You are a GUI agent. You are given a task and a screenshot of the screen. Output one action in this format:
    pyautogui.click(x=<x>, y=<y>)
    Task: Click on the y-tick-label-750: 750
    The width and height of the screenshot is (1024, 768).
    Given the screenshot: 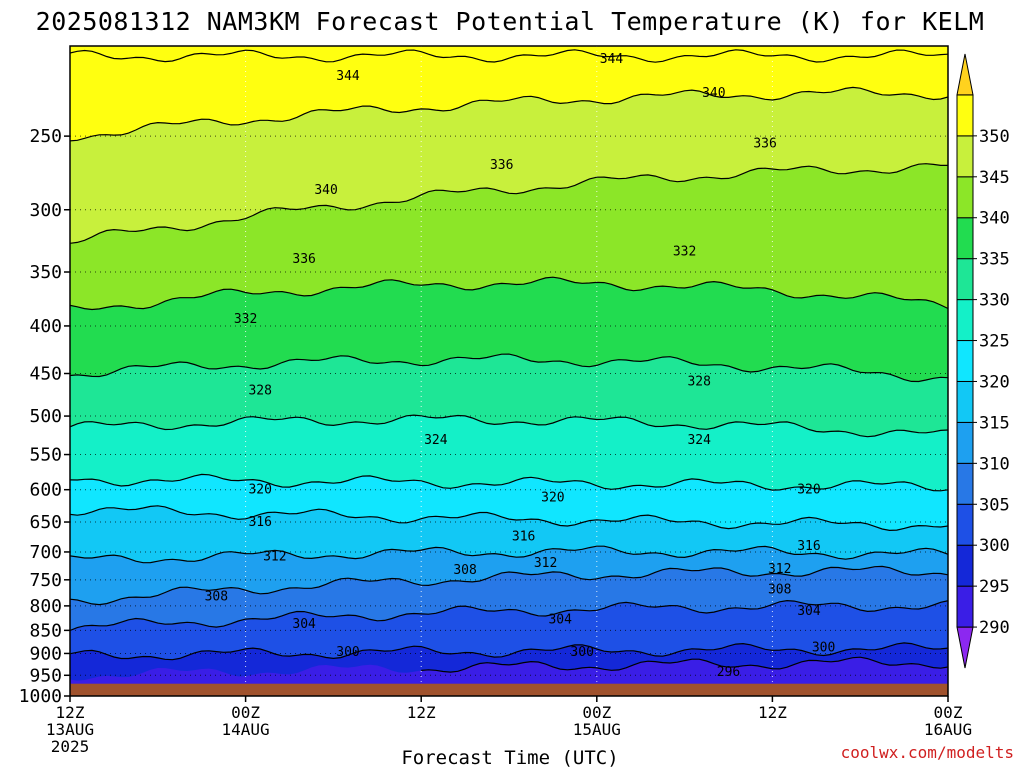 What is the action you would take?
    pyautogui.click(x=45, y=580)
    